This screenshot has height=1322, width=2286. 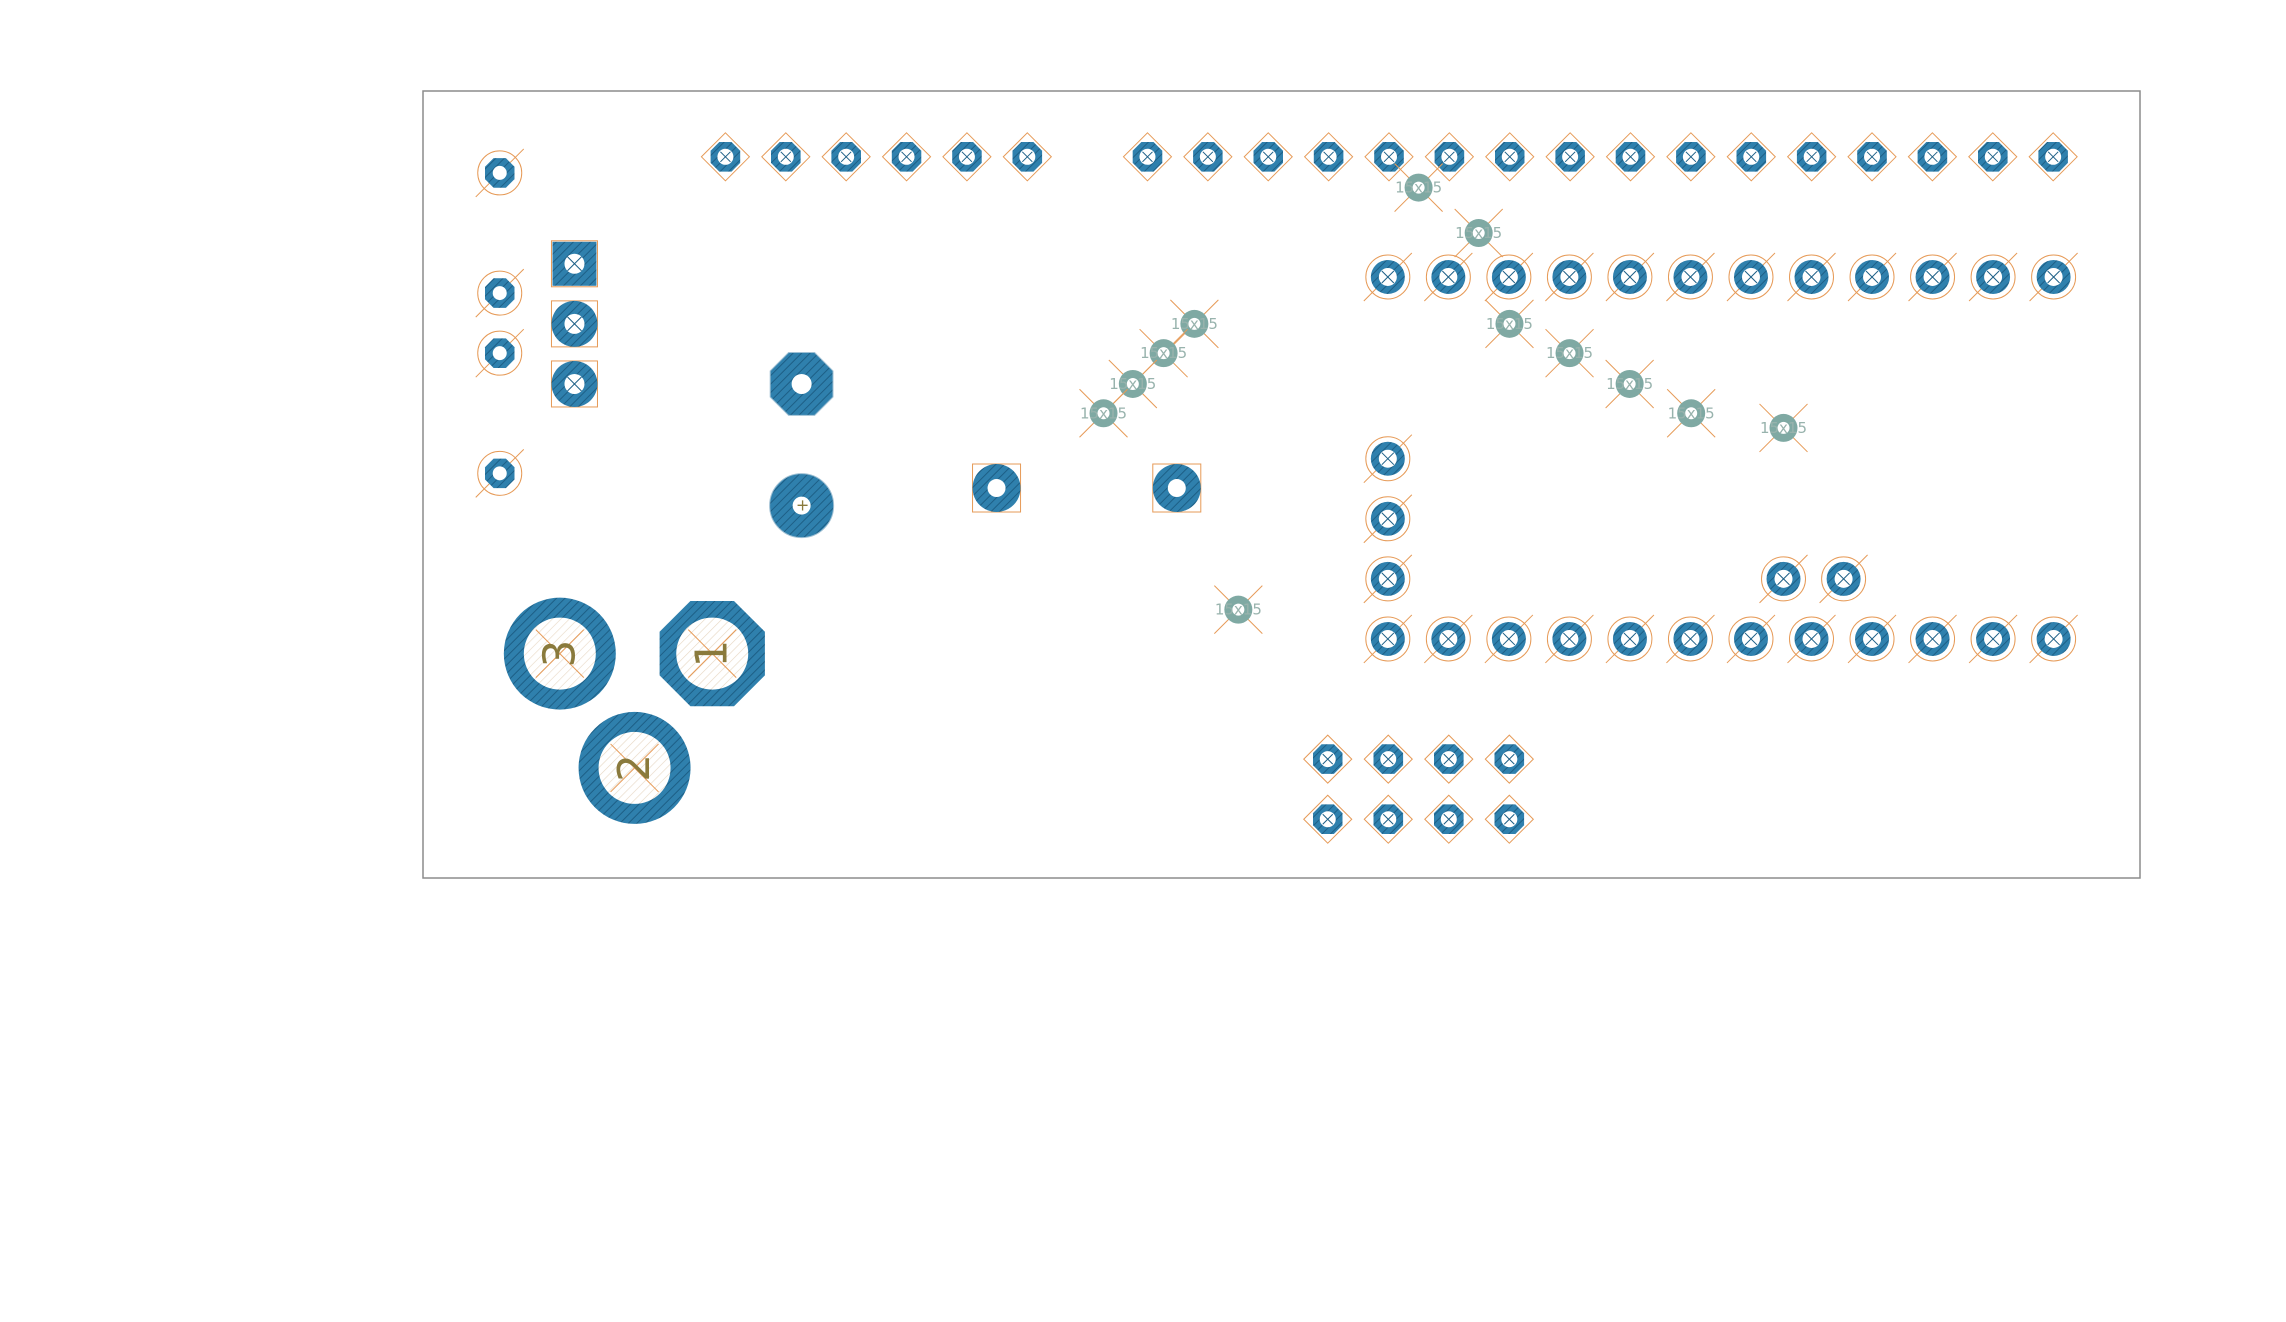 What do you see at coordinates (574, 264) in the screenshot?
I see `header-pin-square` at bounding box center [574, 264].